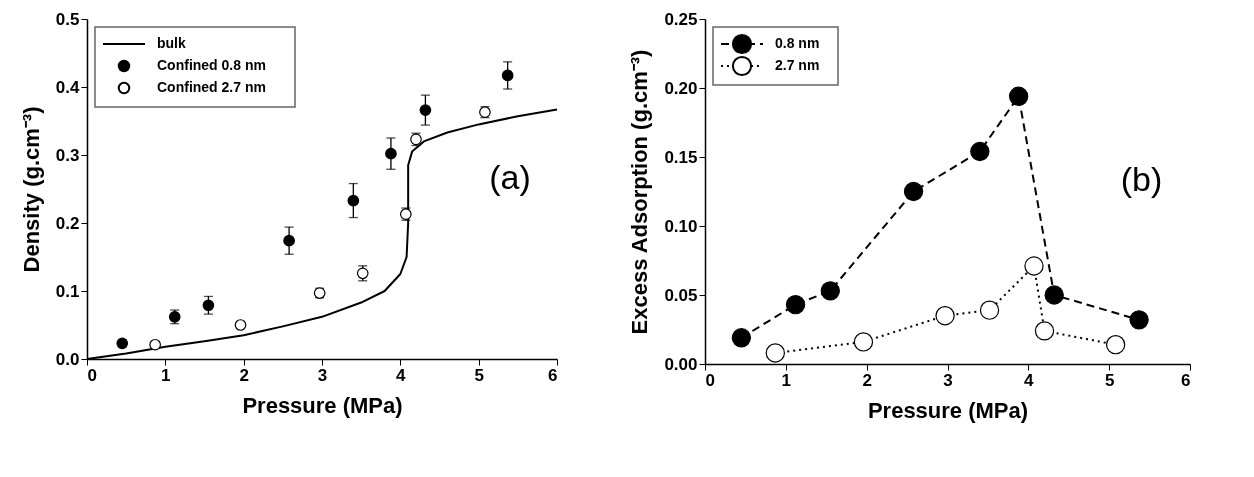  I want to click on y-tick-label: 0.5, so click(67, 19).